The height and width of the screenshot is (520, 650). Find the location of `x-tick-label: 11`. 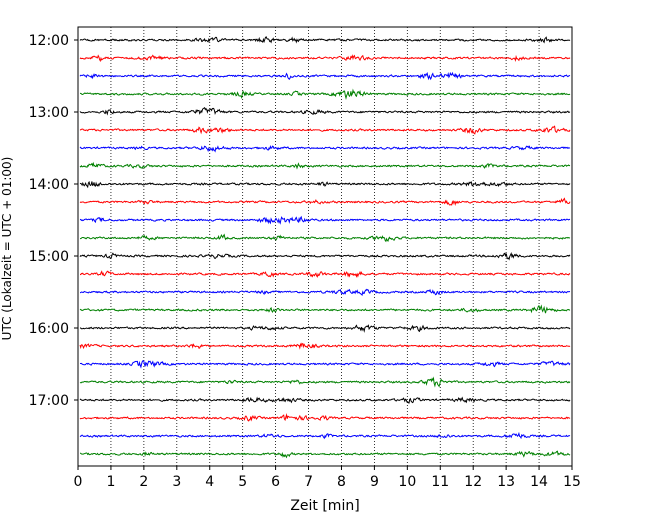

x-tick-label: 11 is located at coordinates (440, 482).